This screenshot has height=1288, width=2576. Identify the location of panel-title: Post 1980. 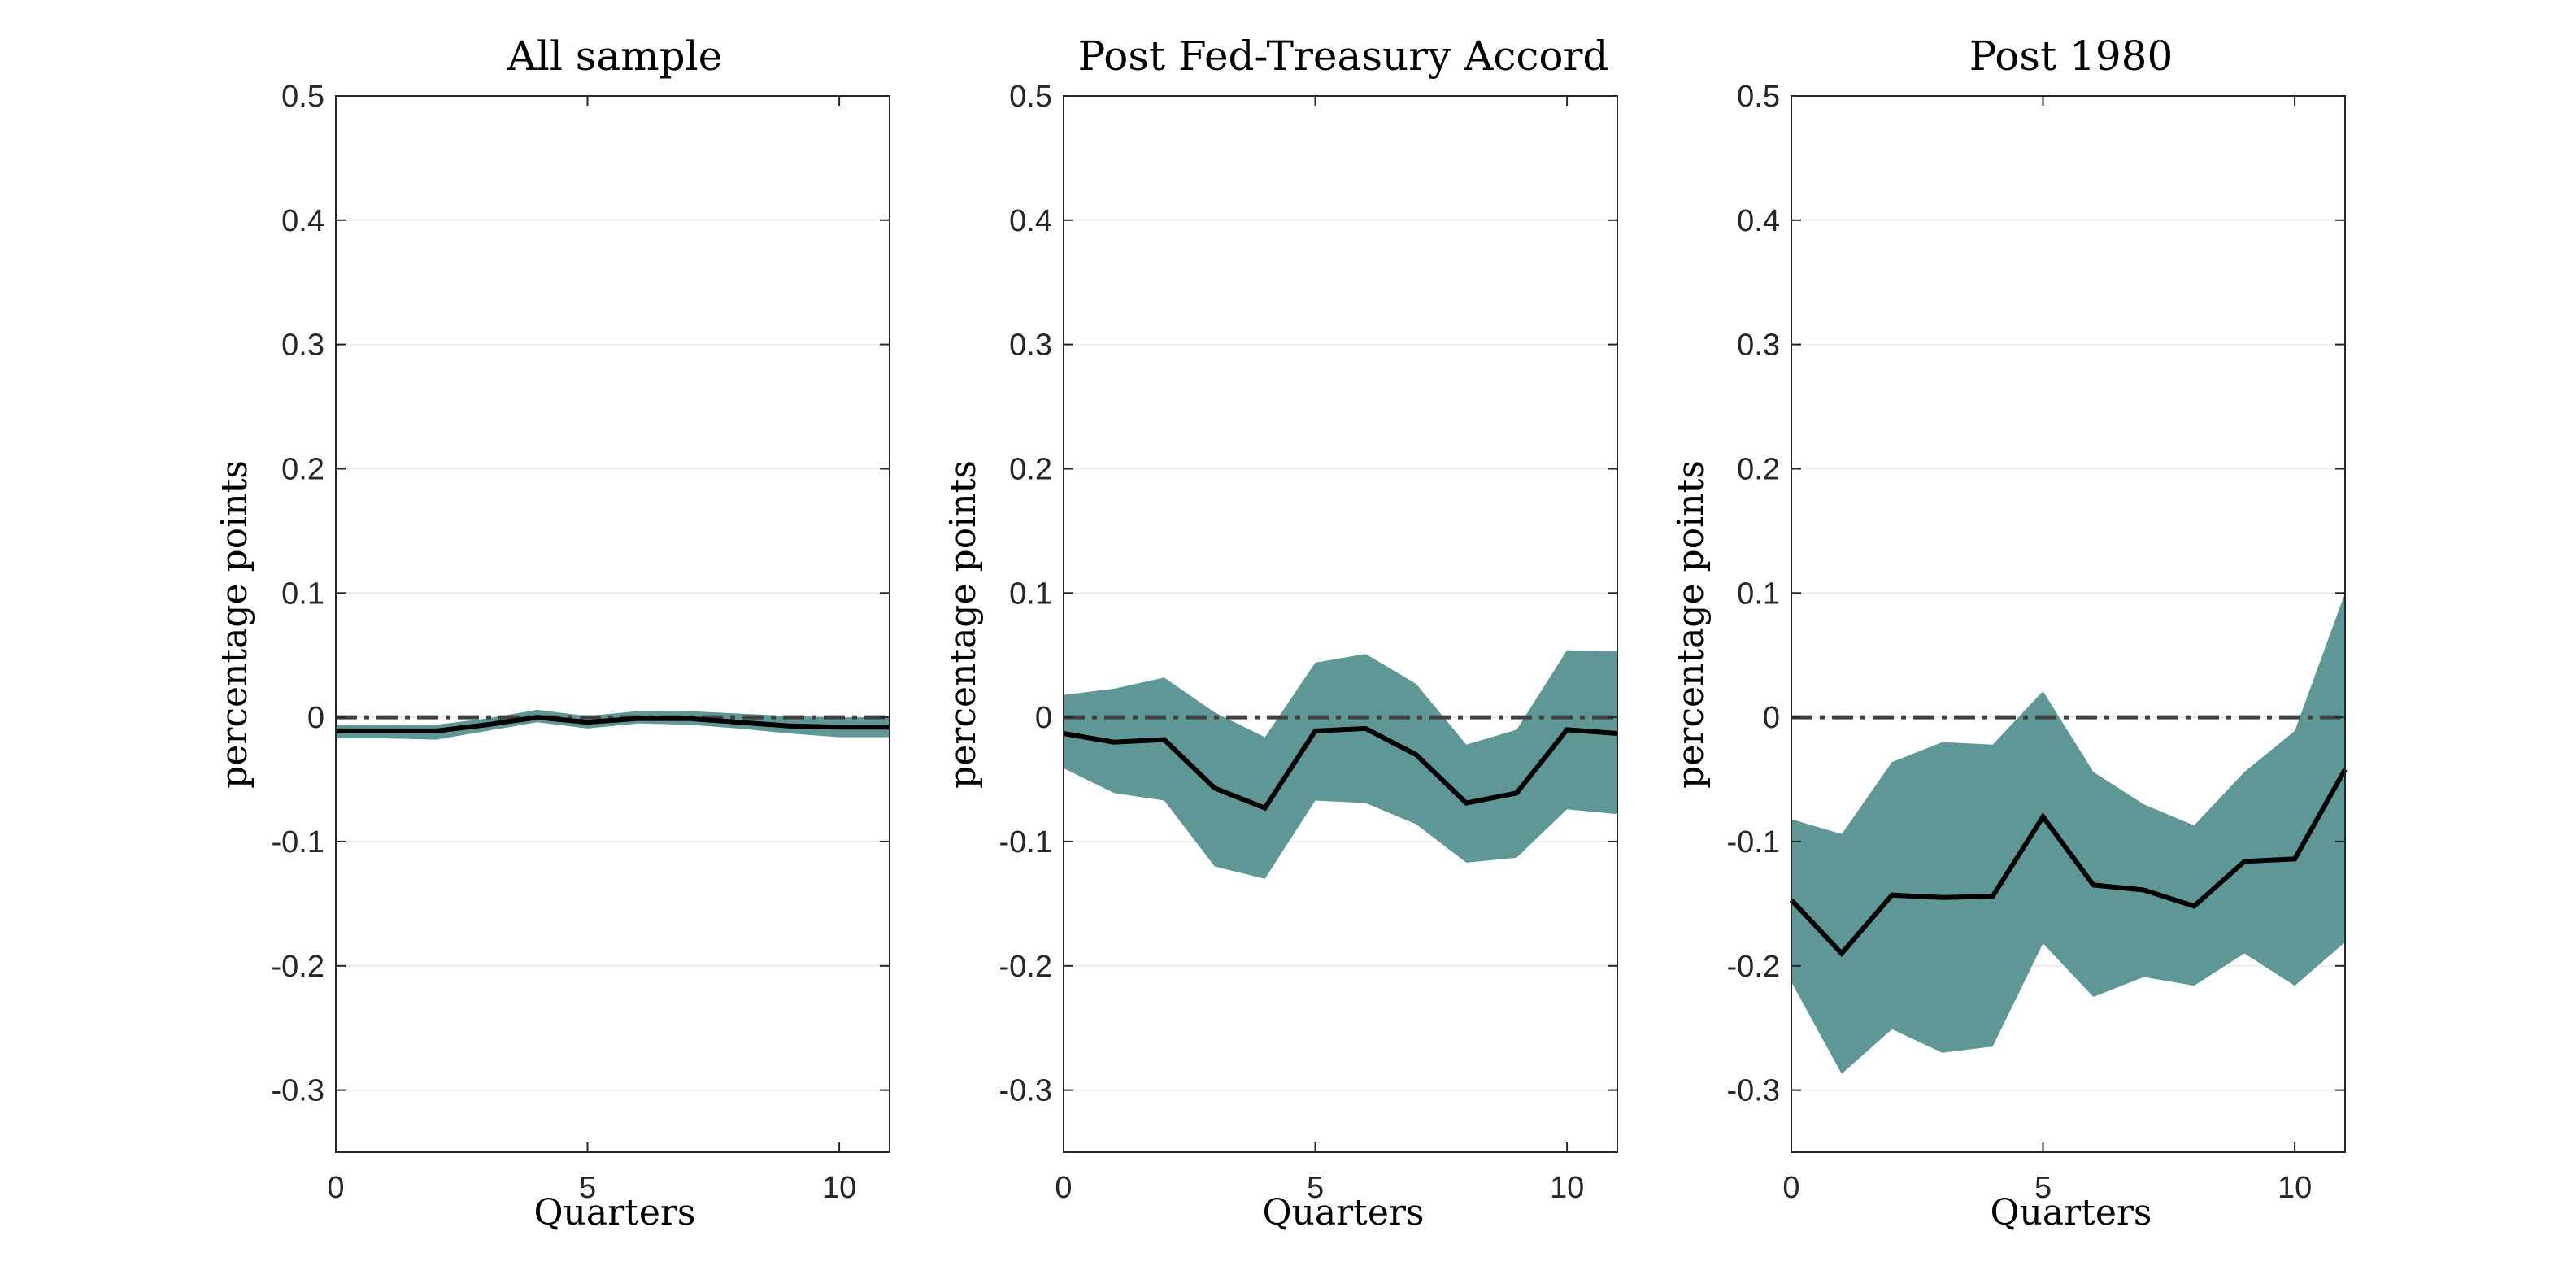
(2072, 57).